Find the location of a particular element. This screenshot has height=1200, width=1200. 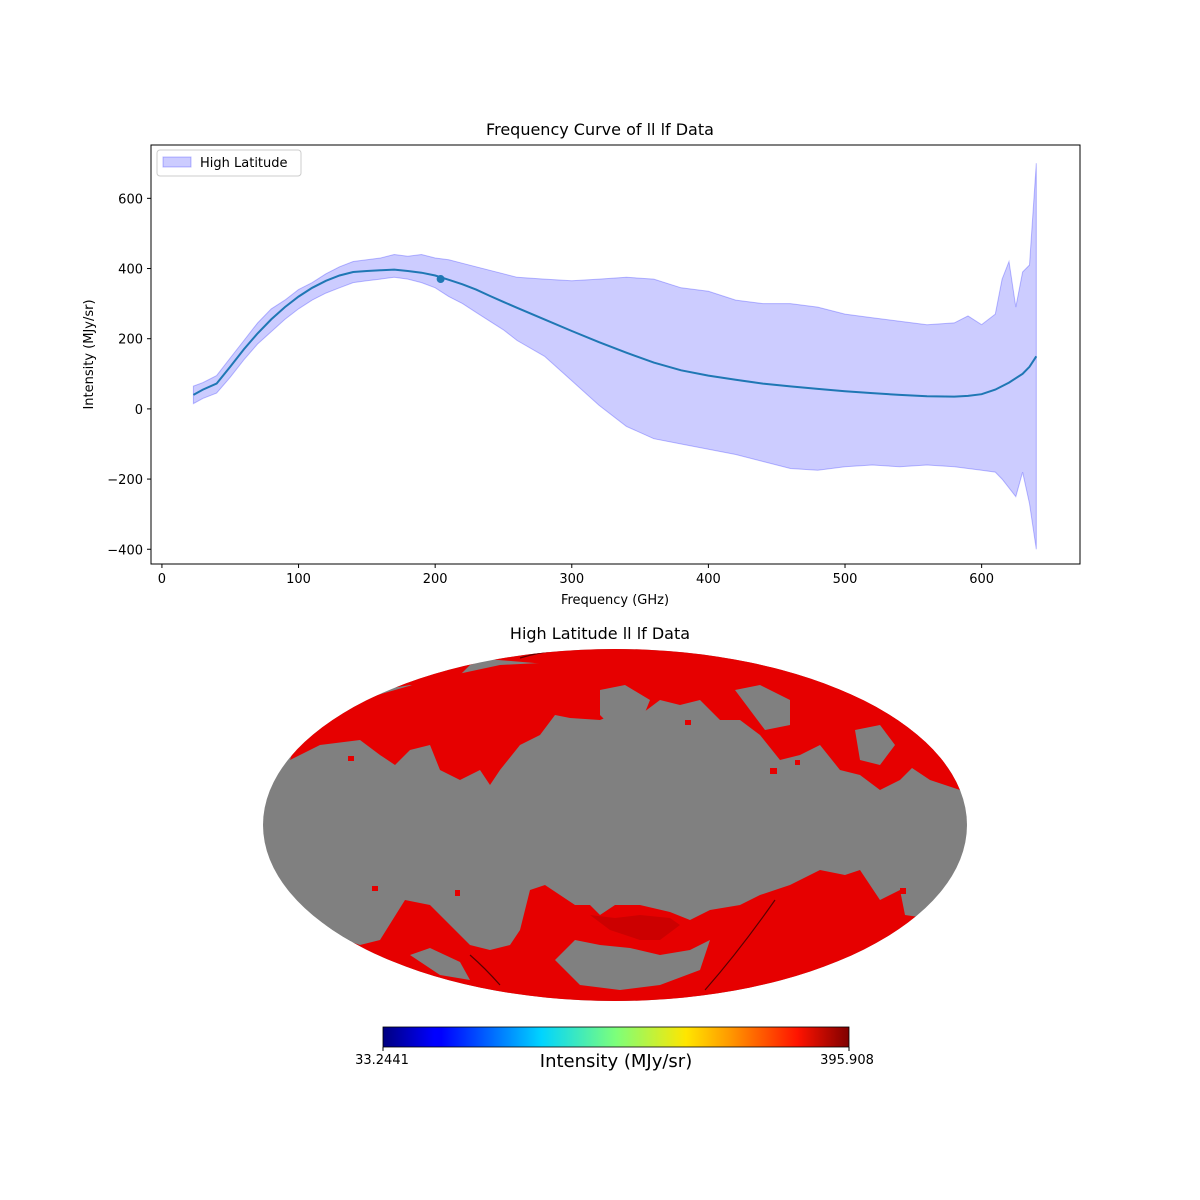

map-title: High Latitude ll lf Data is located at coordinates (600, 633).